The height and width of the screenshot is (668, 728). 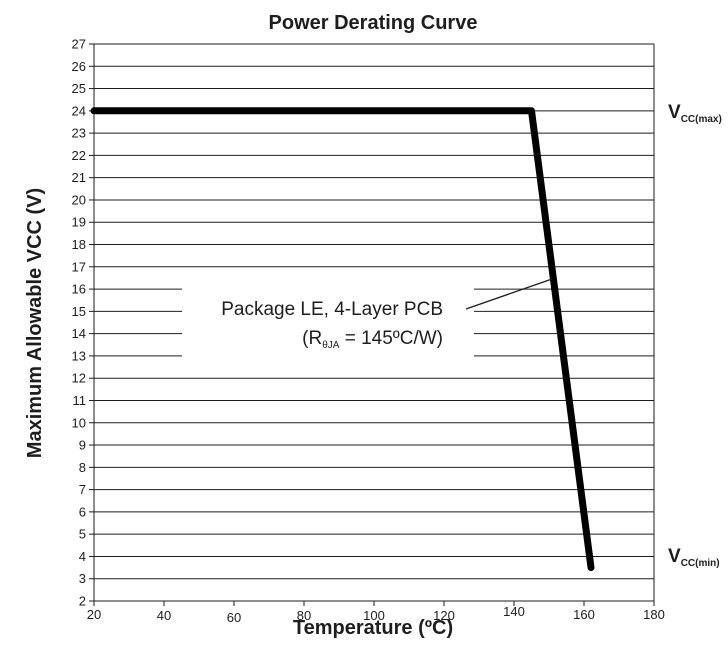 I want to click on y-tick-label: 2, so click(x=82, y=601).